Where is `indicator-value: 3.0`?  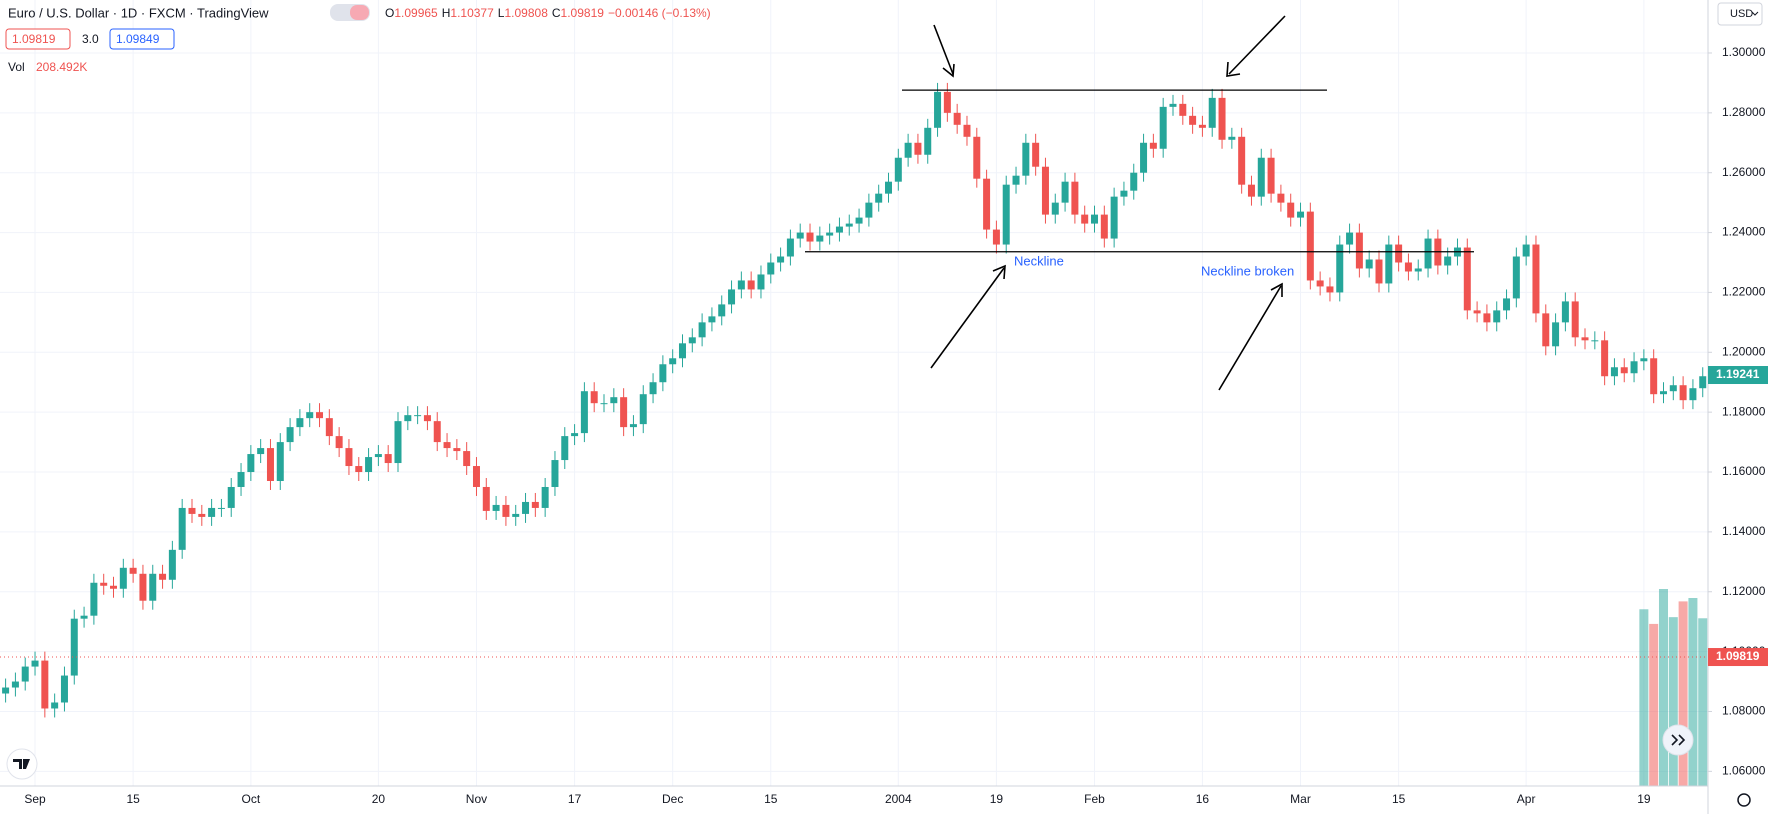
indicator-value: 3.0 is located at coordinates (90, 39).